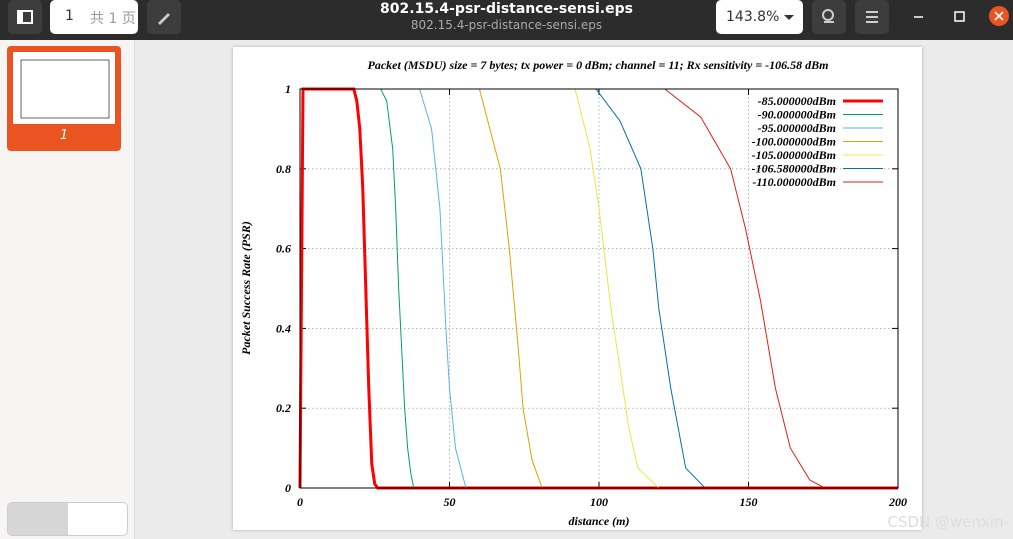 The height and width of the screenshot is (539, 1013). I want to click on page-total: 共 1 页, so click(113, 19).